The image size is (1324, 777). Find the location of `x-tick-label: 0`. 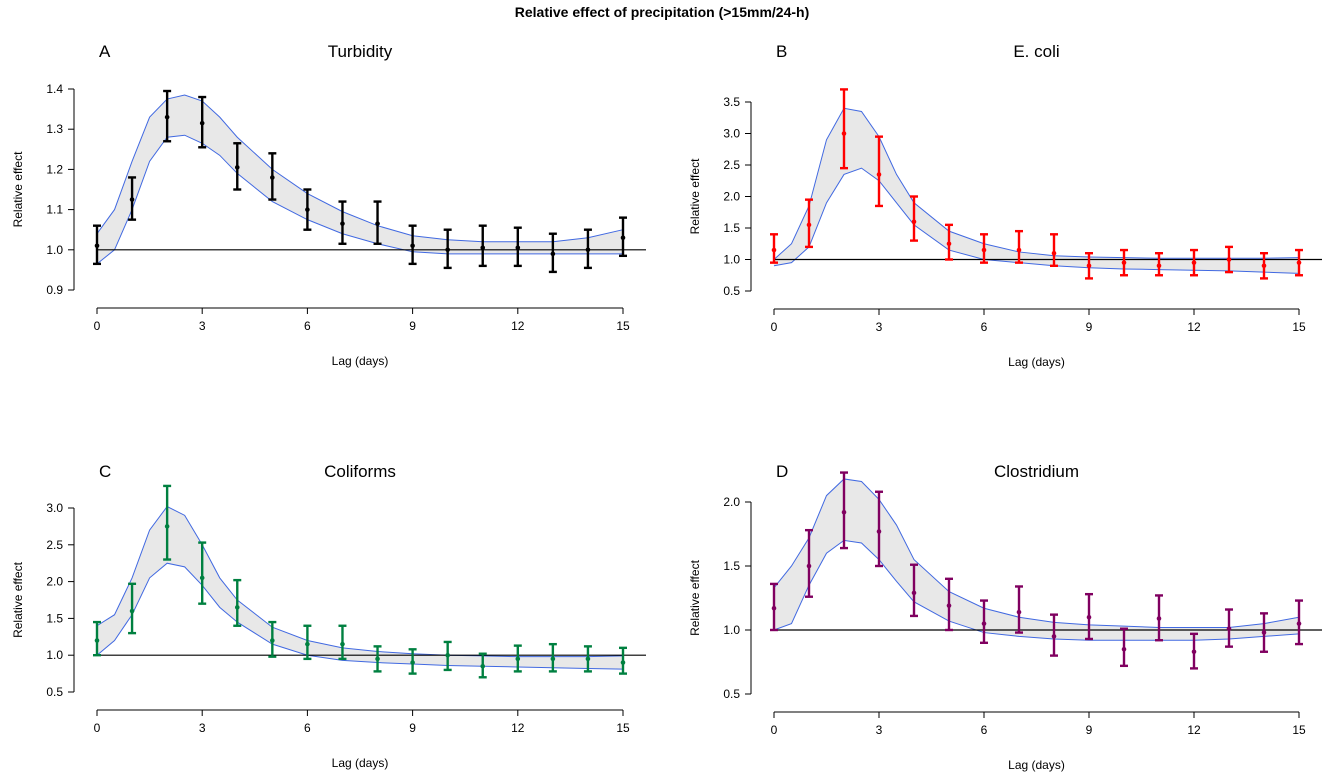

x-tick-label: 0 is located at coordinates (774, 327).